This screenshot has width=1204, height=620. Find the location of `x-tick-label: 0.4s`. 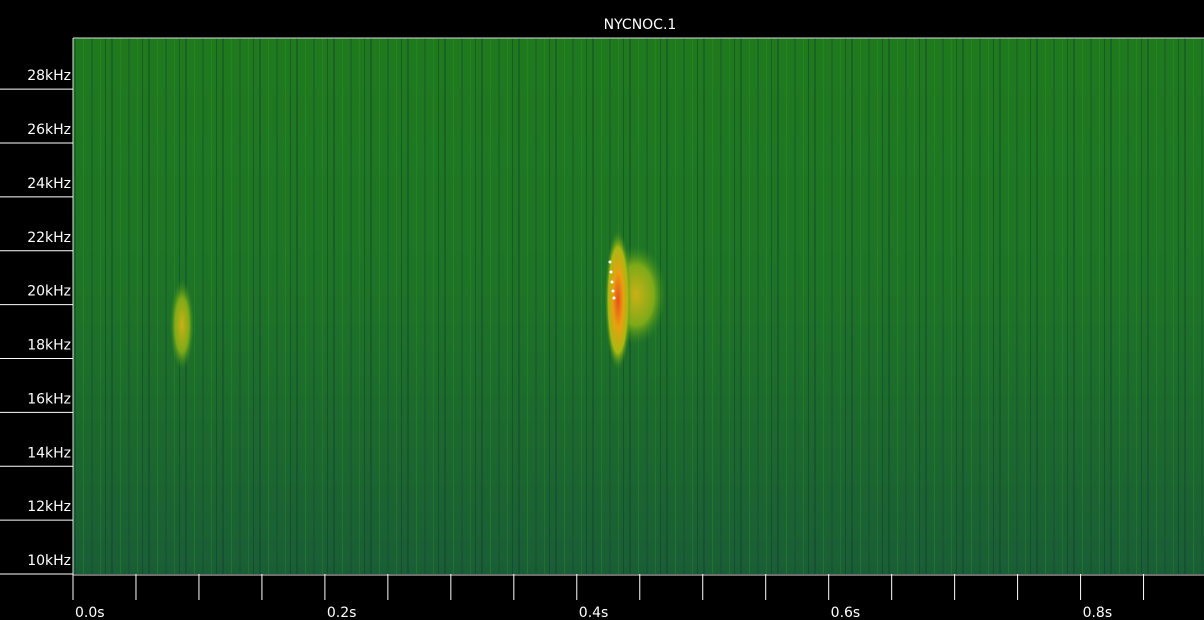

x-tick-label: 0.4s is located at coordinates (594, 612).